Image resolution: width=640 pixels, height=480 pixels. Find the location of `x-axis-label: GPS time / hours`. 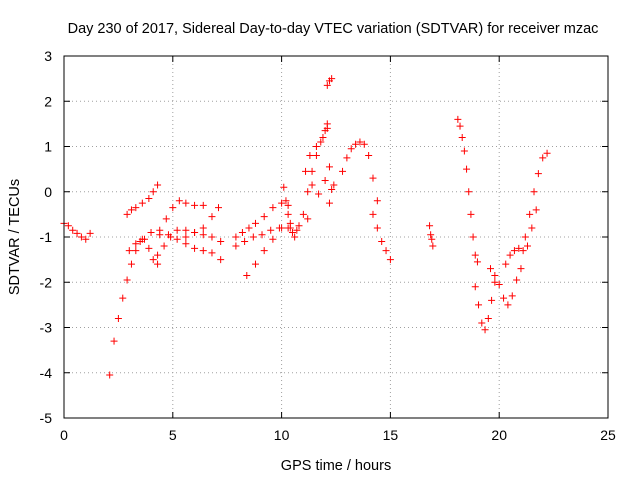

x-axis-label: GPS time / hours is located at coordinates (336, 466).